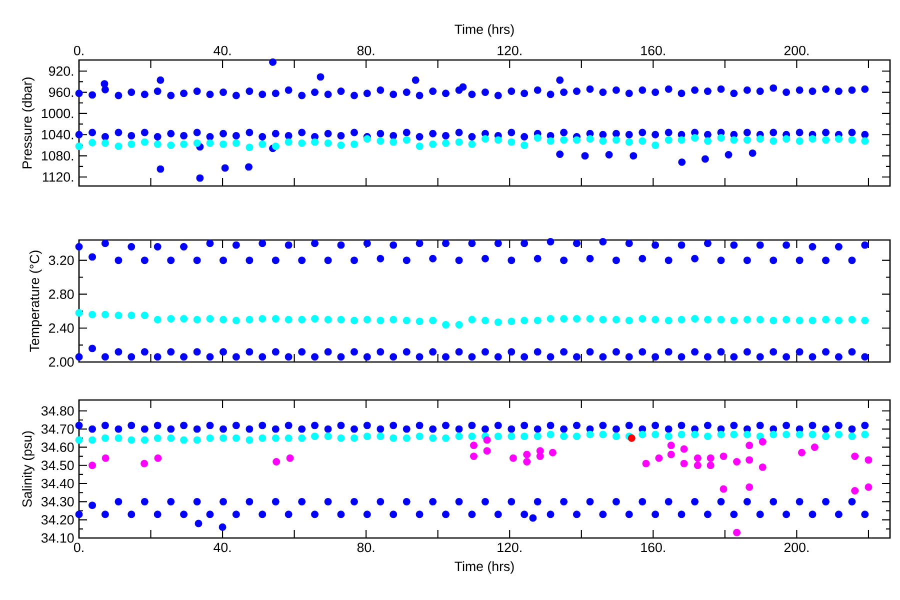 This screenshot has width=900, height=600. What do you see at coordinates (61, 328) in the screenshot?
I see `y-tick-label: 2.40` at bounding box center [61, 328].